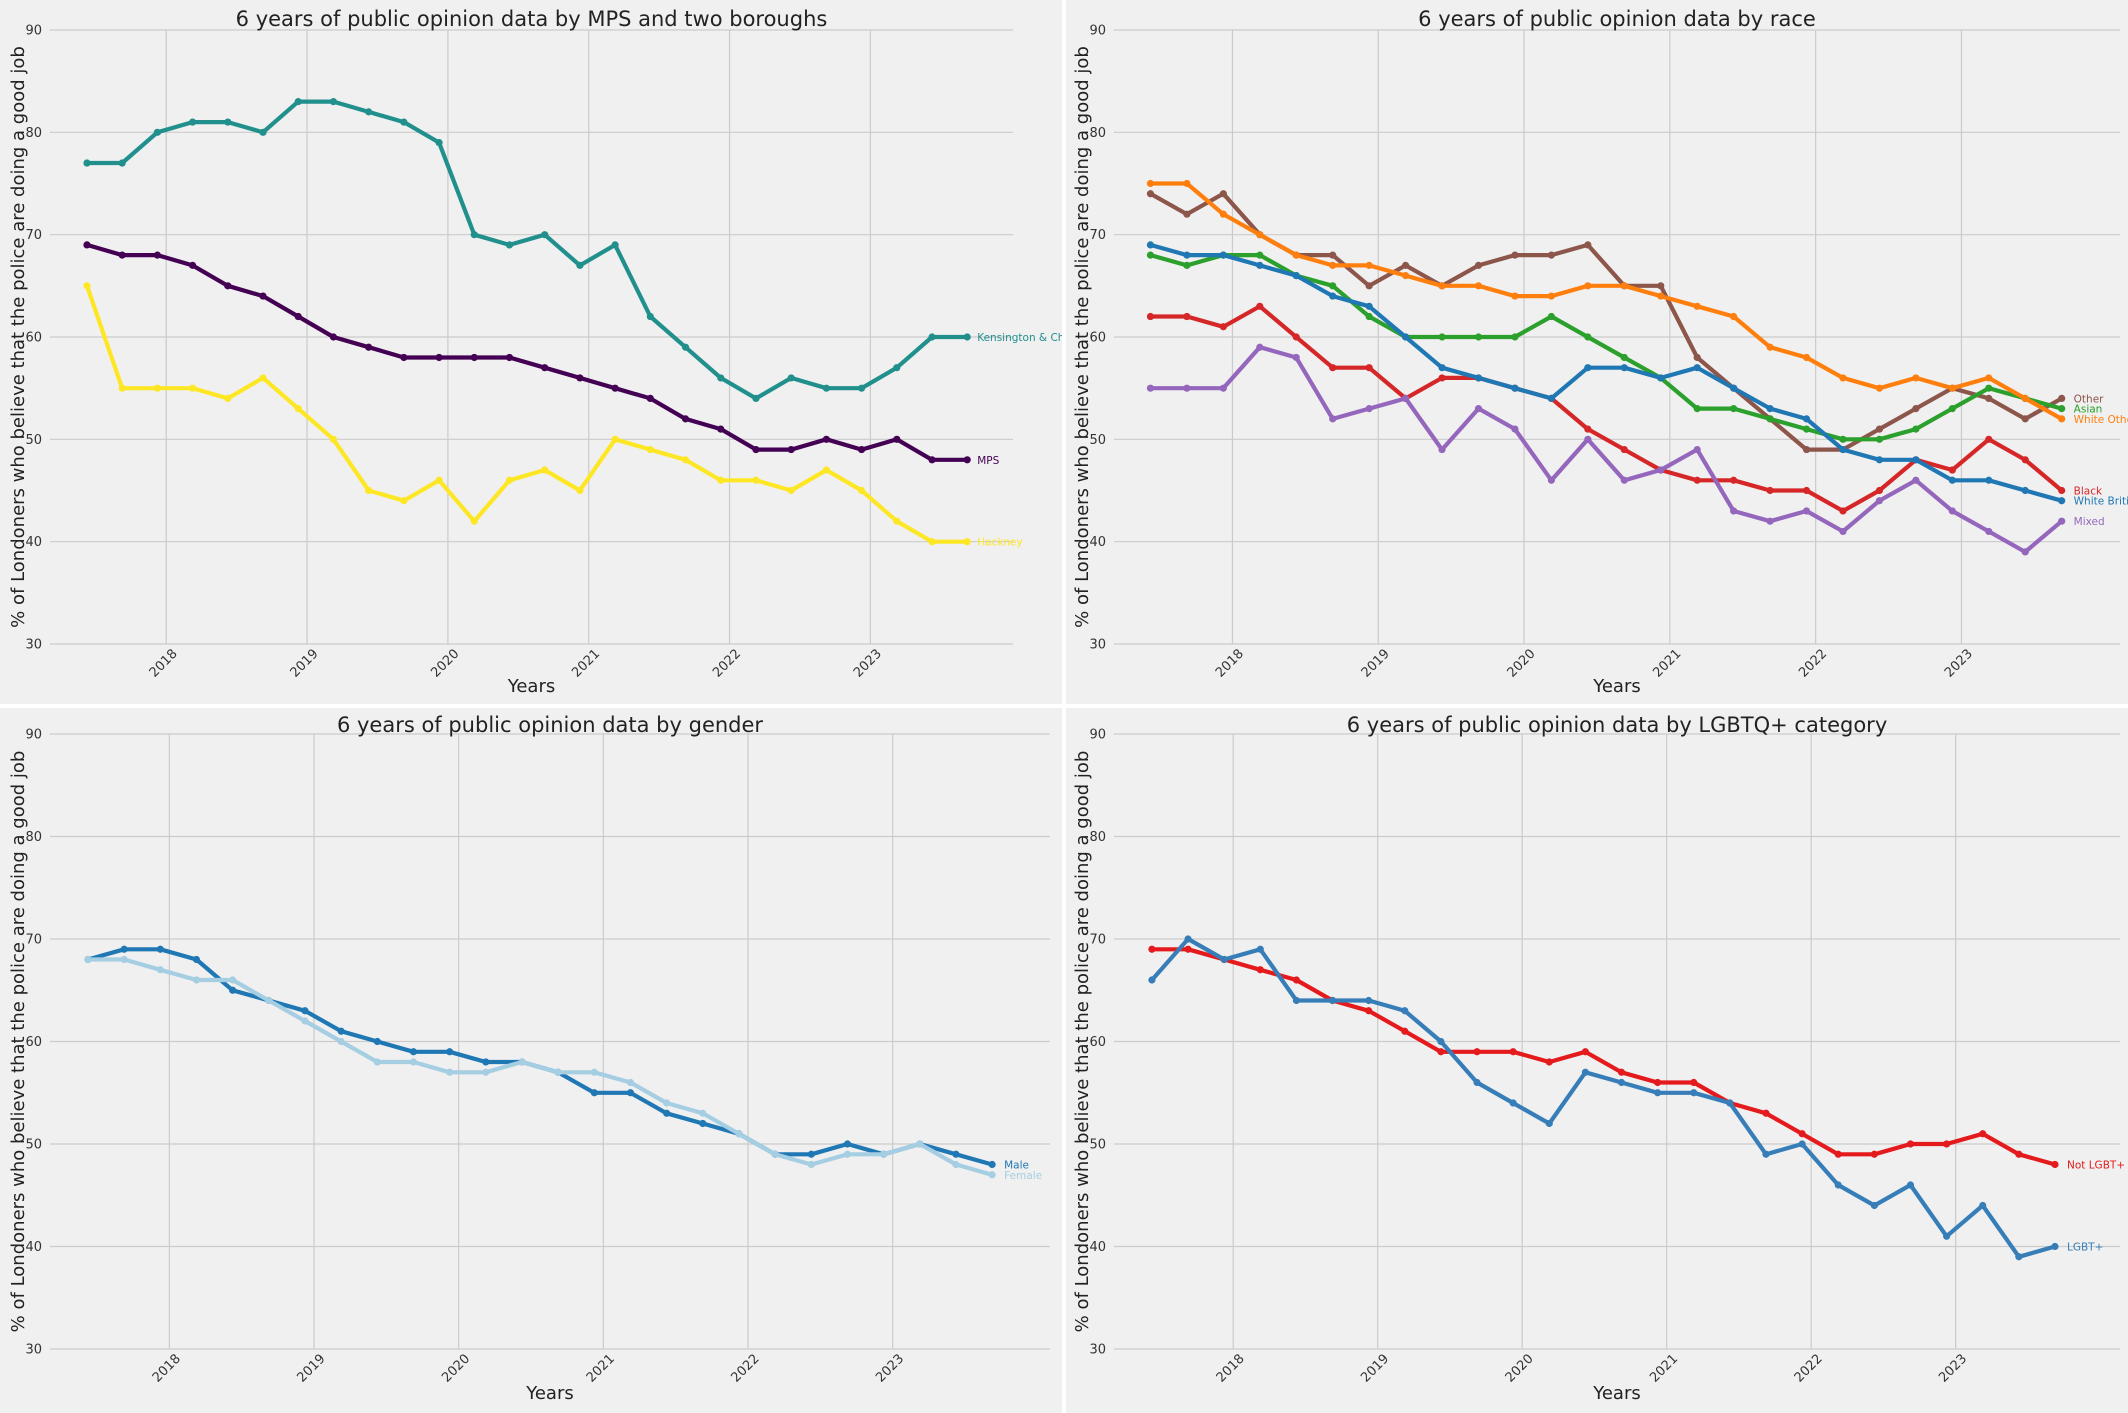 This screenshot has height=1413, width=2128. I want to click on y-tick-label: 50, so click(33, 1145).